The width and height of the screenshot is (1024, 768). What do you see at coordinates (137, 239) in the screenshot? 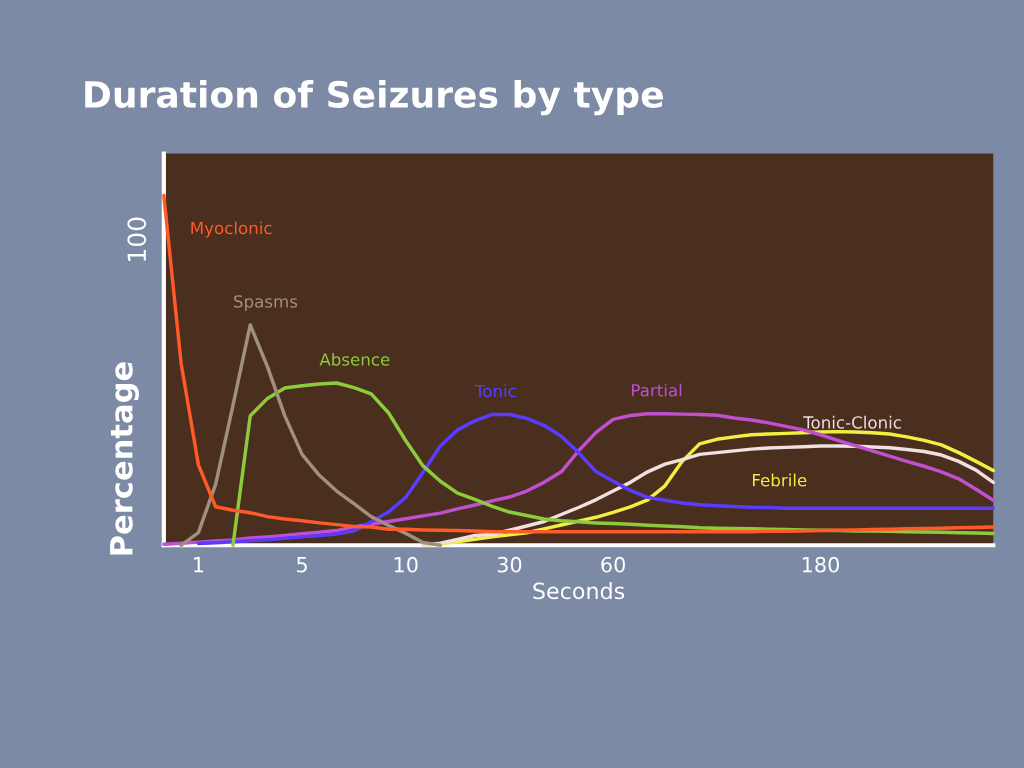
I see `text: 100` at bounding box center [137, 239].